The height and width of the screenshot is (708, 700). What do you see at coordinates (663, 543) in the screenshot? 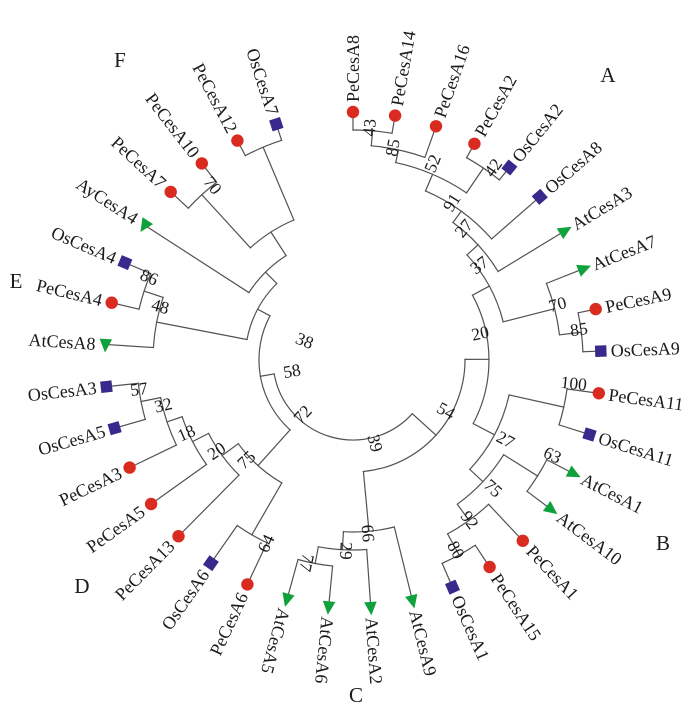
I see `clade-group-label: B` at bounding box center [663, 543].